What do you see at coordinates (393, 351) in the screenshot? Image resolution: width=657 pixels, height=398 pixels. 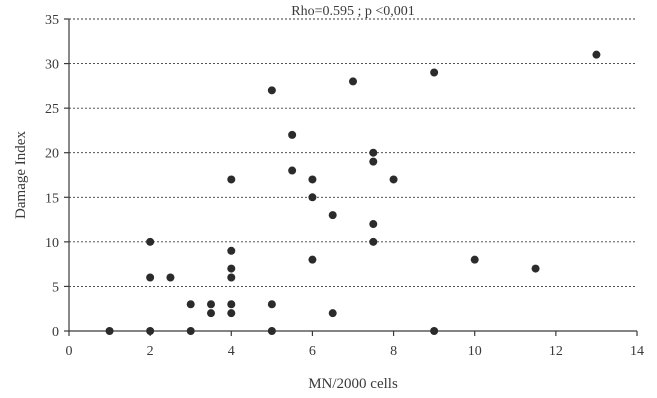 I see `x-tick-label: 8` at bounding box center [393, 351].